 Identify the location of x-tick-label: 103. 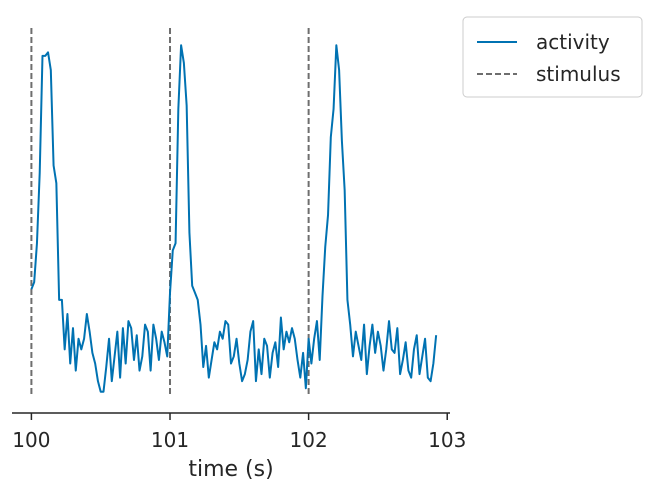
(447, 440).